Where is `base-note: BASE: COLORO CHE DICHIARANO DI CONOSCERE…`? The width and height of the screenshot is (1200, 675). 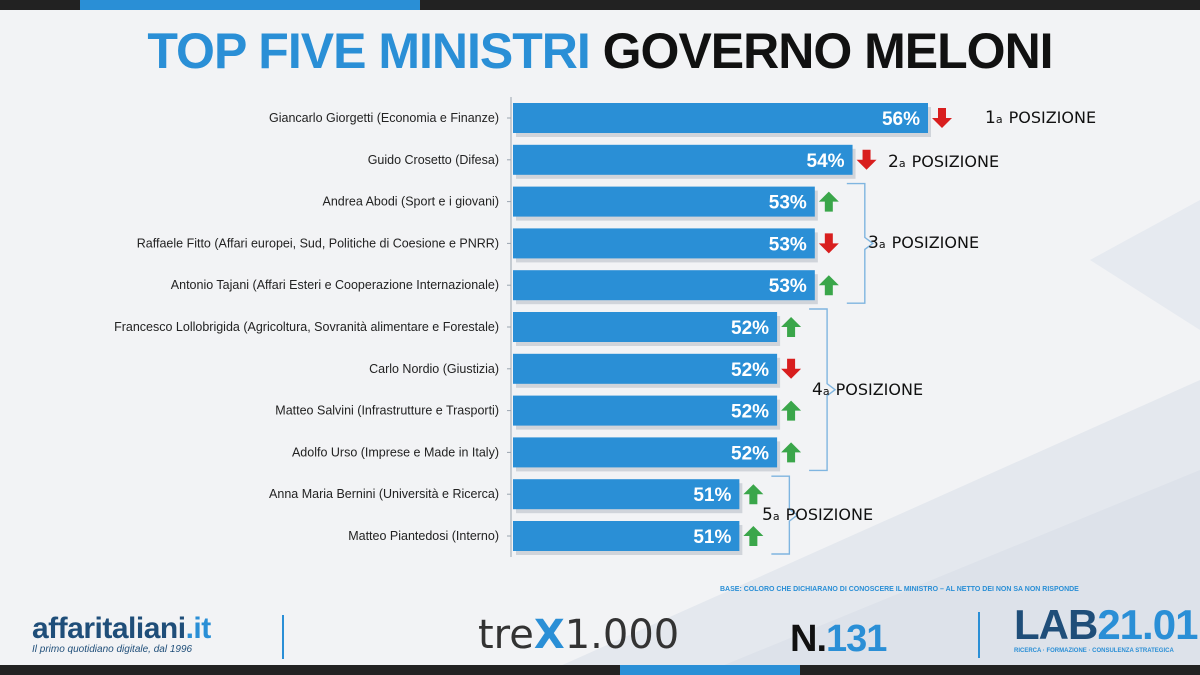
base-note: BASE: COLORO CHE DICHIARANO DI CONOSCERE… is located at coordinates (899, 589).